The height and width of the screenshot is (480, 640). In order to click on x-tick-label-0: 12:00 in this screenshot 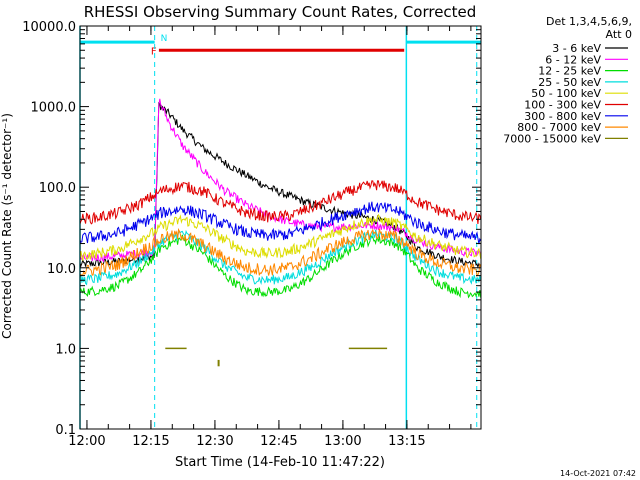, I will do `click(86, 441)`.